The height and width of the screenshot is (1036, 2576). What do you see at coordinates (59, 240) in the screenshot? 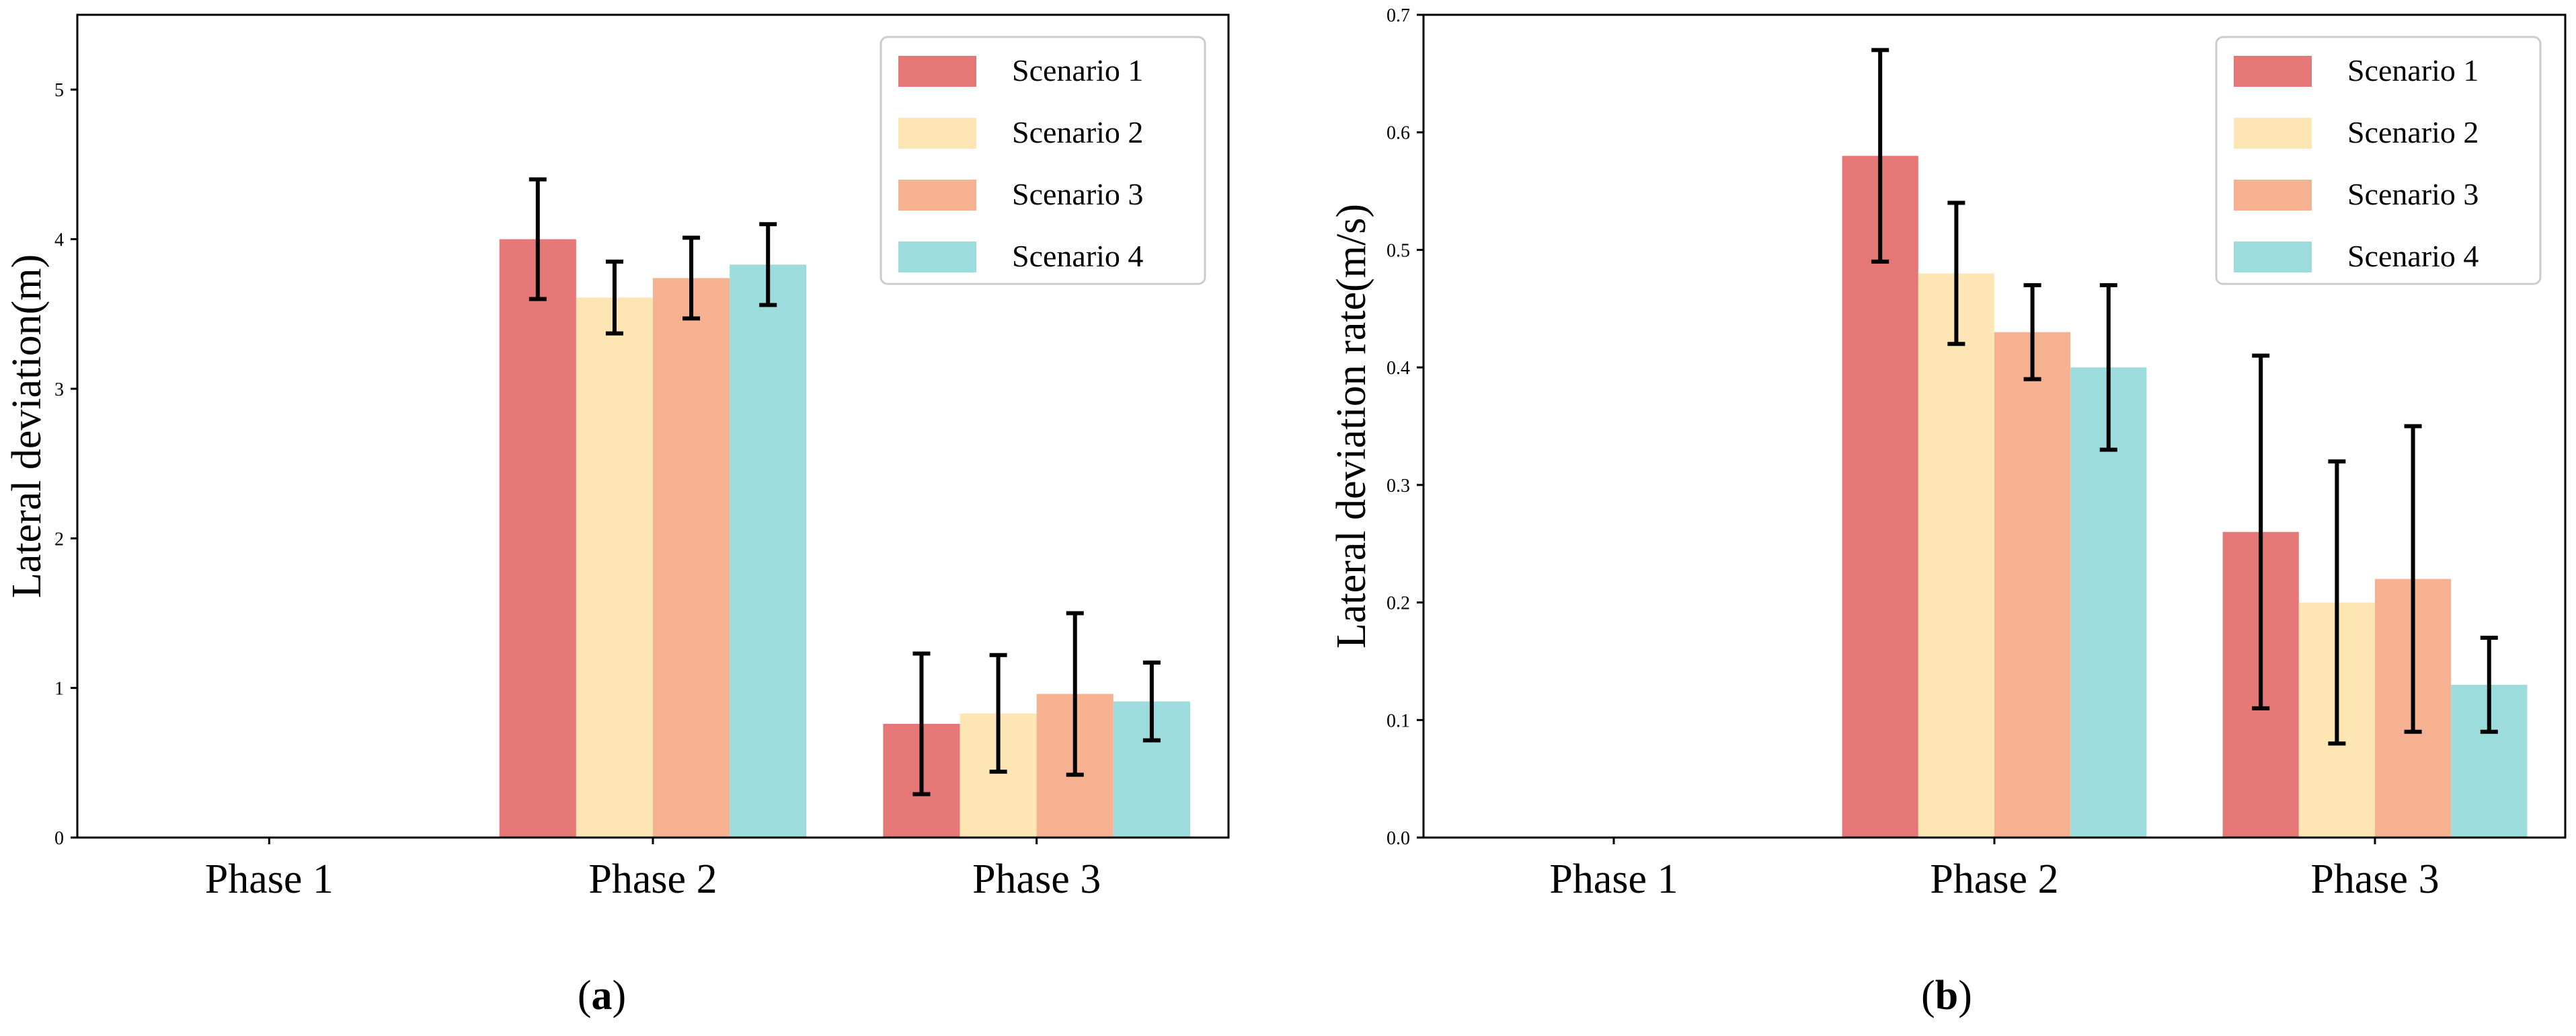
I see `y-tick-label: 4` at bounding box center [59, 240].